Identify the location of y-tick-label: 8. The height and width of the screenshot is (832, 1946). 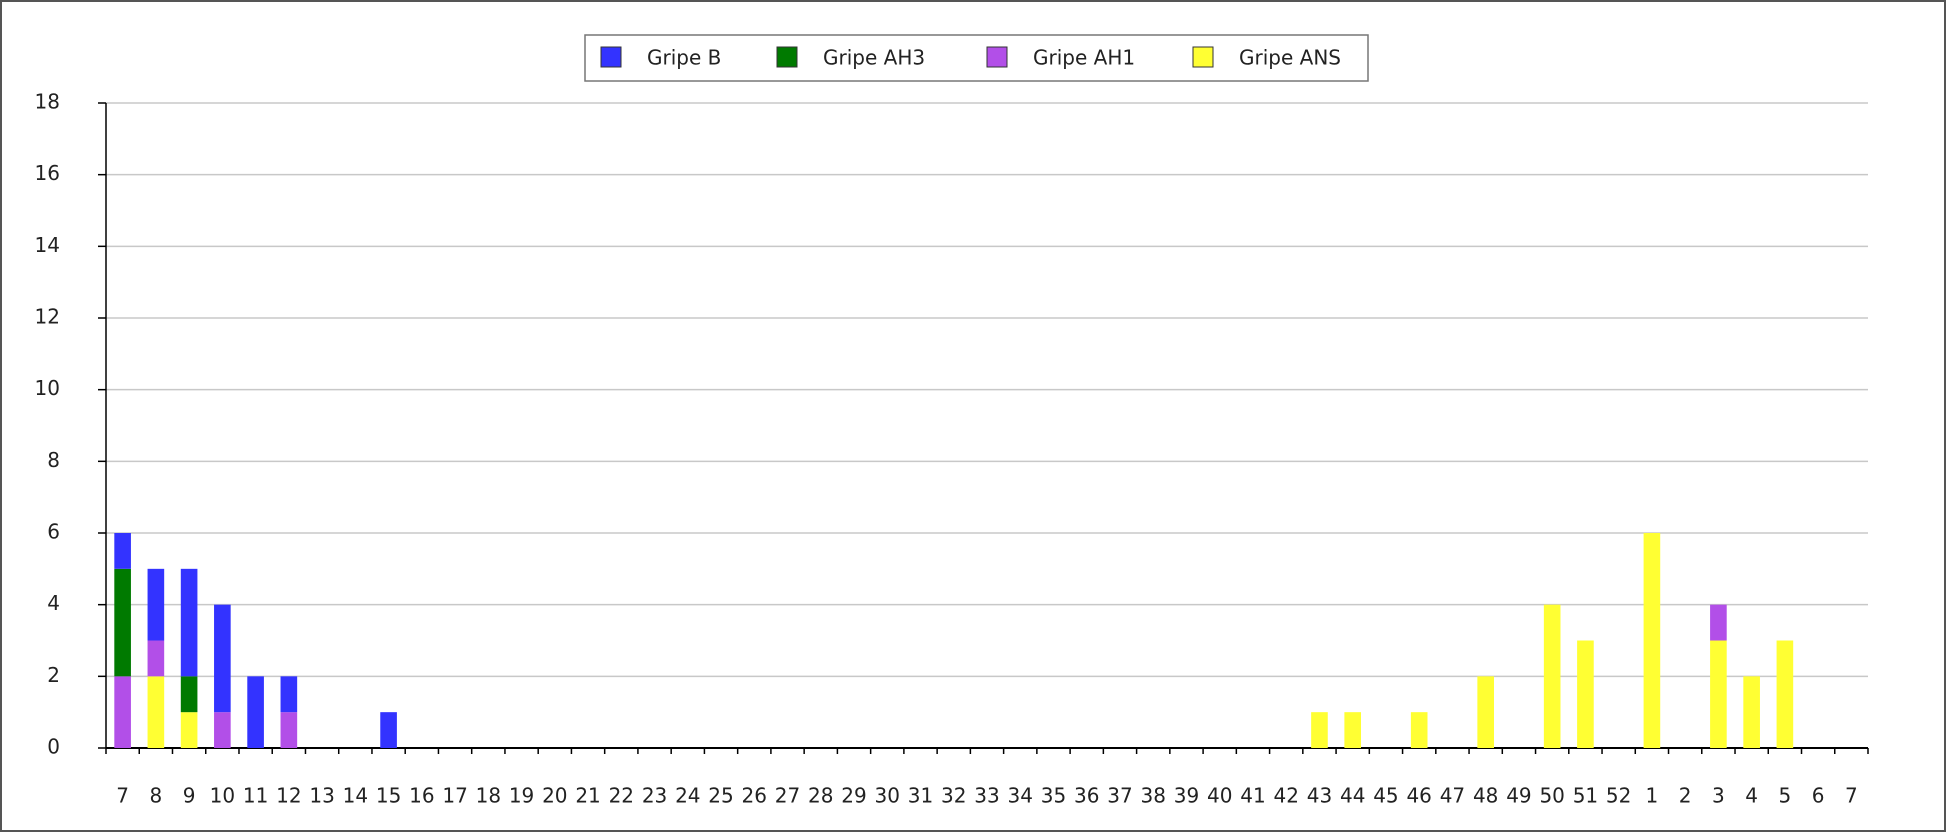
(53, 460).